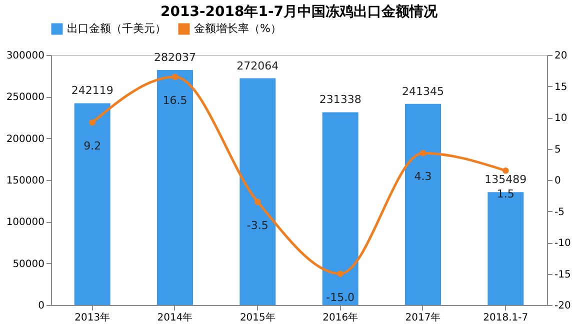 This screenshot has height=327, width=576. I want to click on y-tick-label: 0, so click(41, 306).